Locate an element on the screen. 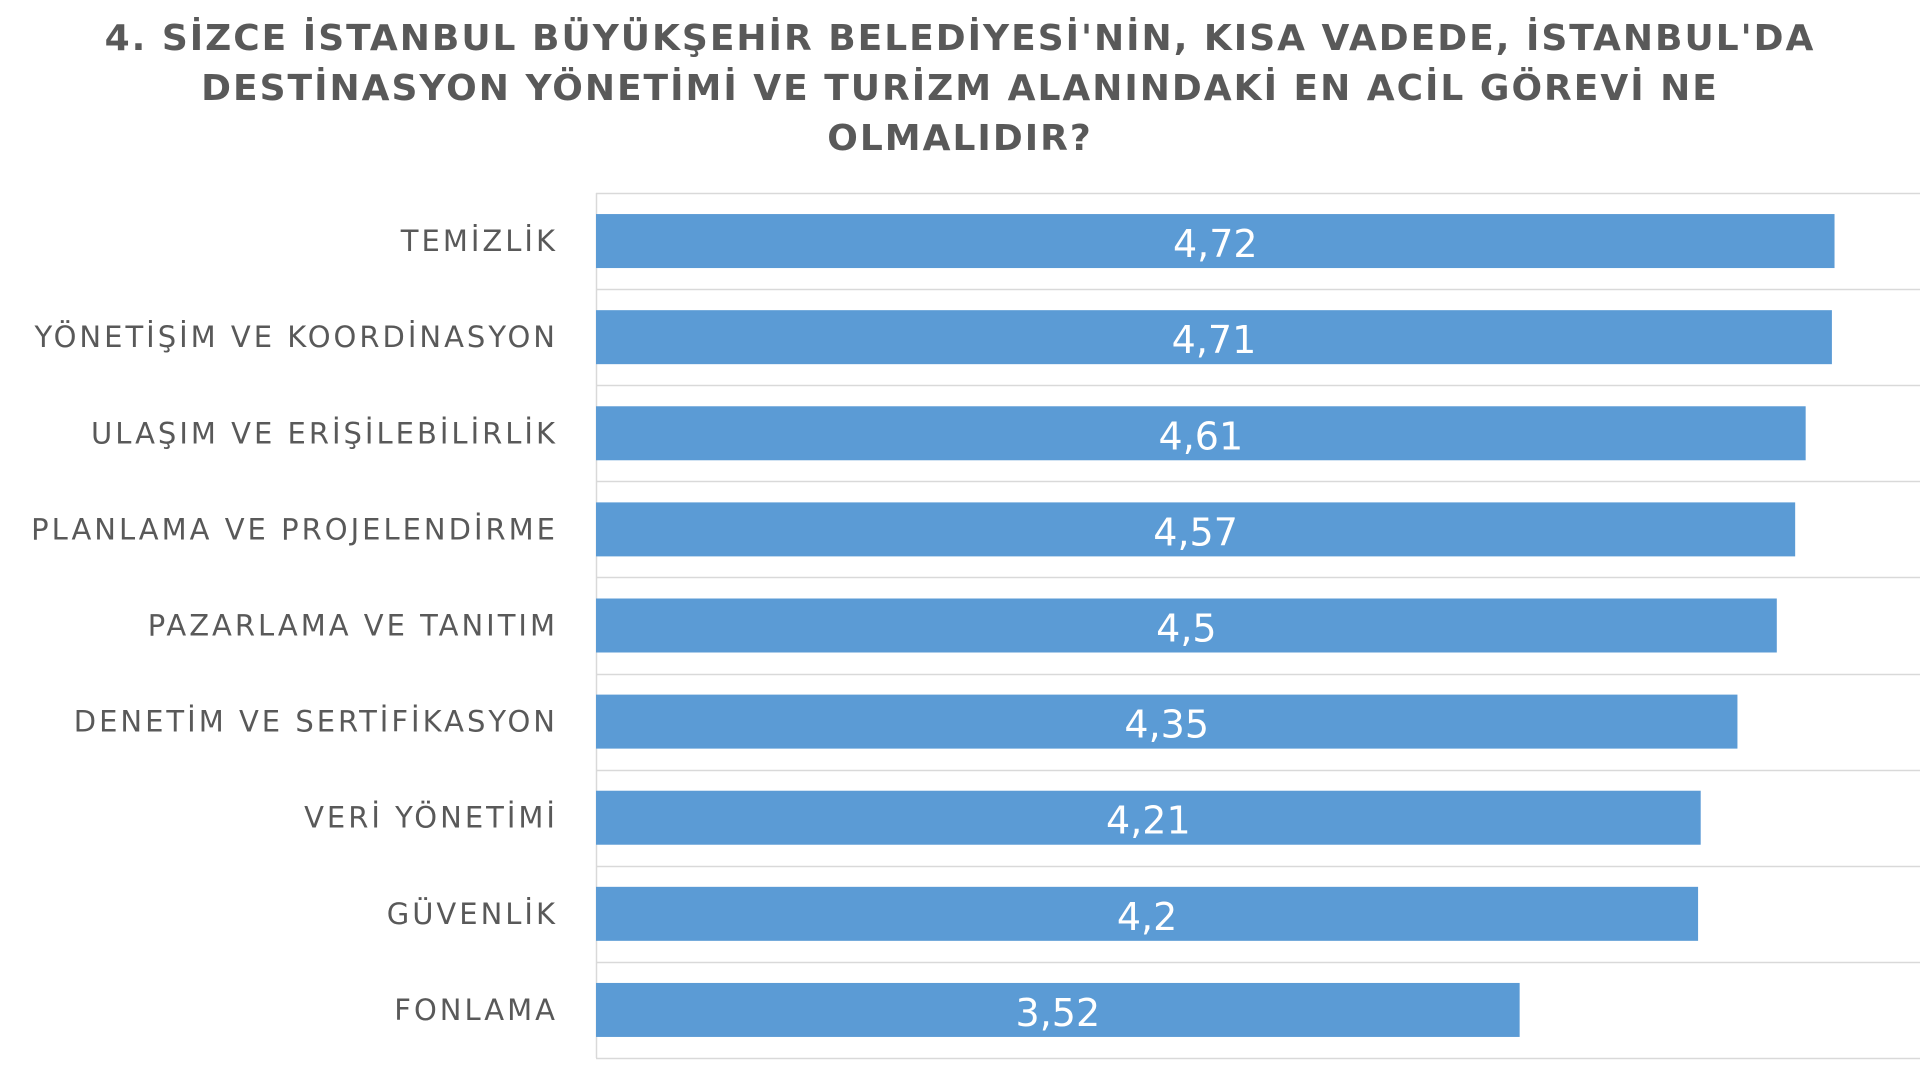 Image resolution: width=1920 pixels, height=1068 pixels. category-label: VERİ YÖNETİMİ is located at coordinates (431, 818).